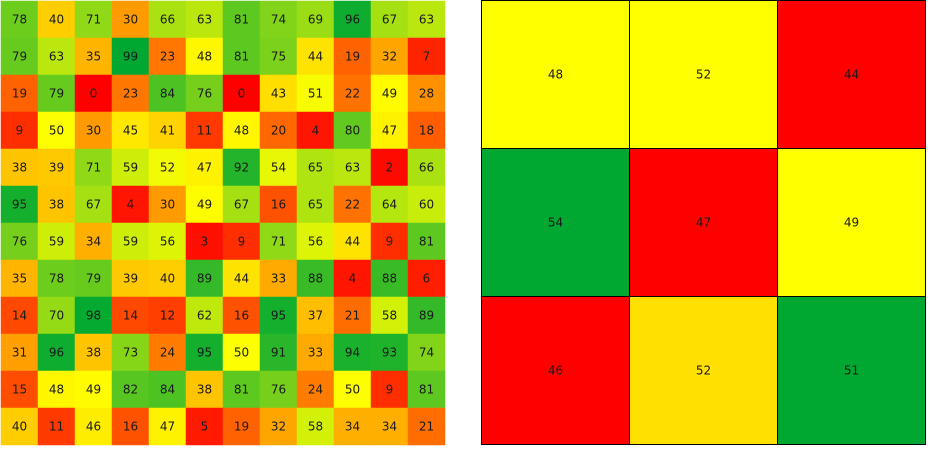 This screenshot has height=454, width=945. I want to click on cell-value-label: 91, so click(278, 353).